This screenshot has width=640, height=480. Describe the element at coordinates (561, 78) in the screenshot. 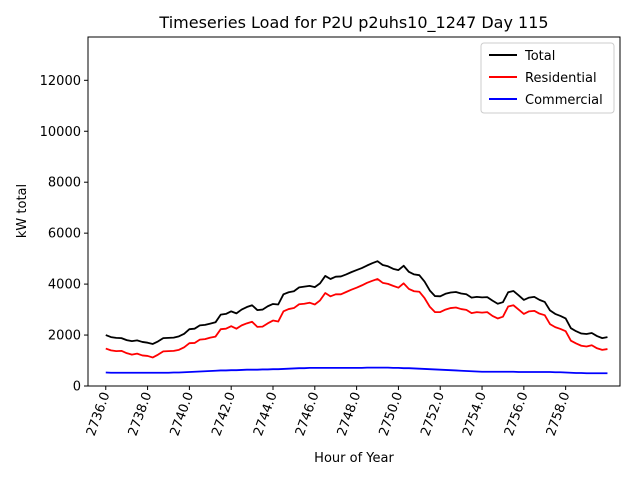

I see `legend-label-residential: Residential` at that location.